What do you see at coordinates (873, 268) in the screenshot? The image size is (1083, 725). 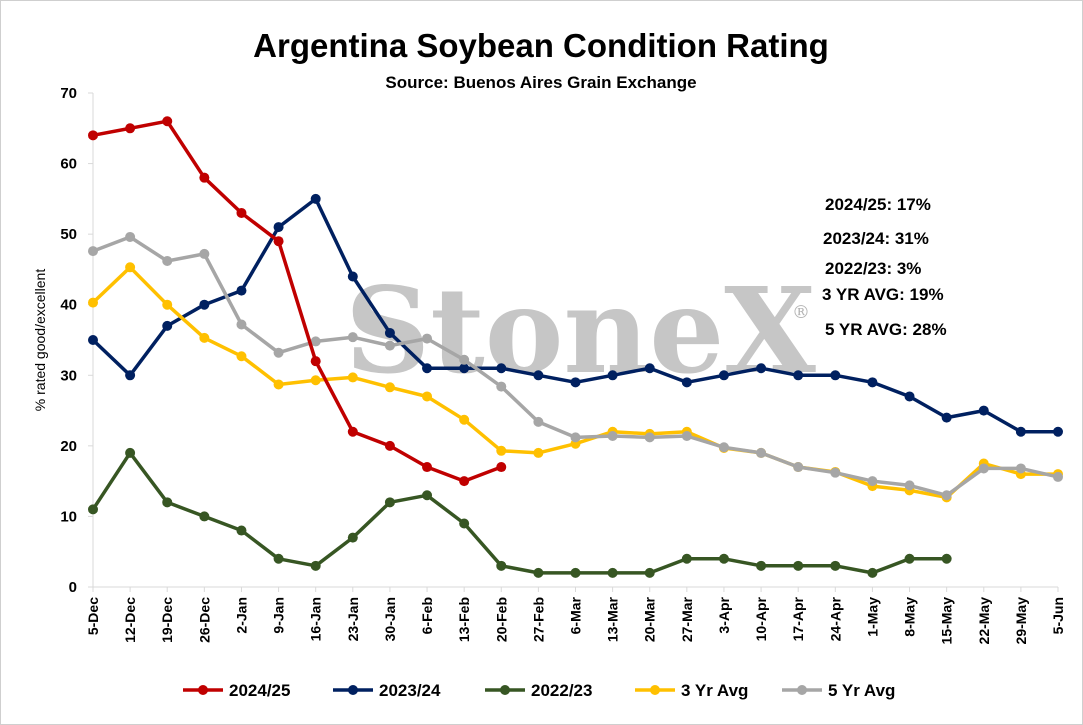 I see `annotation-2022-23: 2022/23: 3%` at bounding box center [873, 268].